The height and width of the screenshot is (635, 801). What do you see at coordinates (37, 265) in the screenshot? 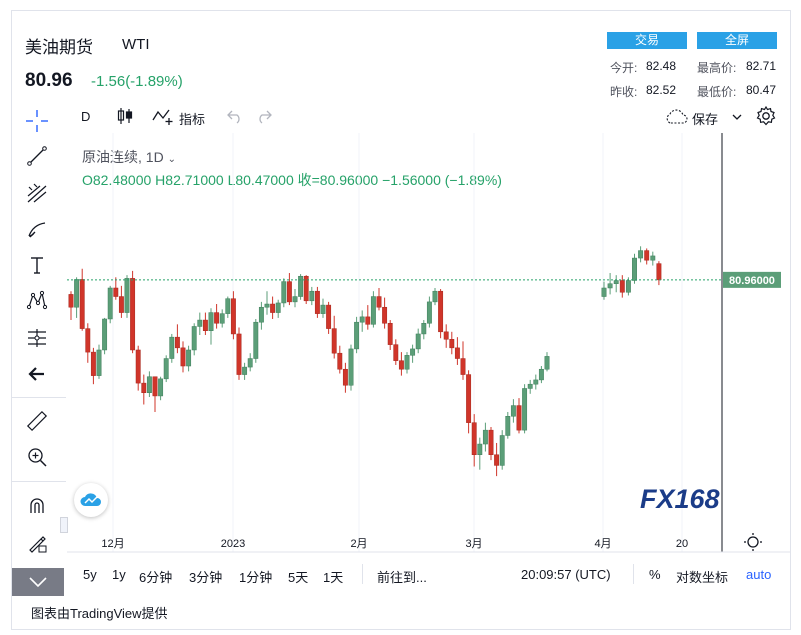
I see `text-tool-icon` at bounding box center [37, 265].